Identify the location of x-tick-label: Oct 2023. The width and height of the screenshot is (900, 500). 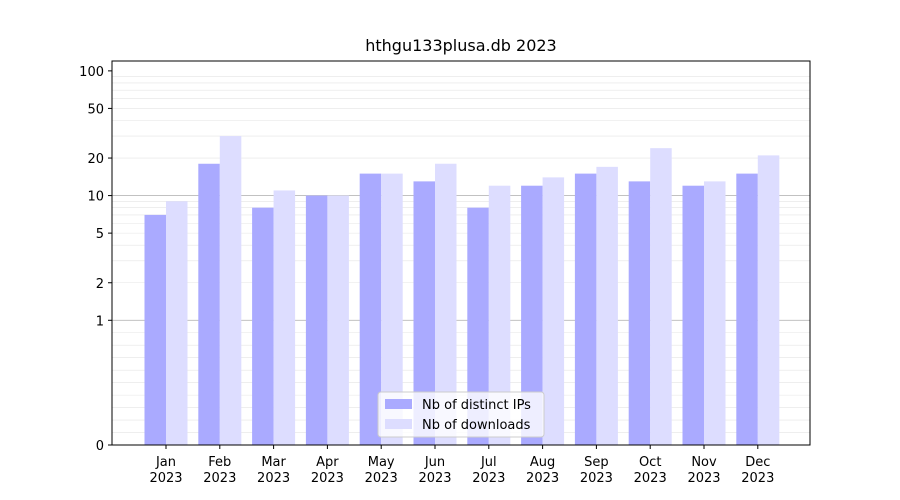
(650, 470).